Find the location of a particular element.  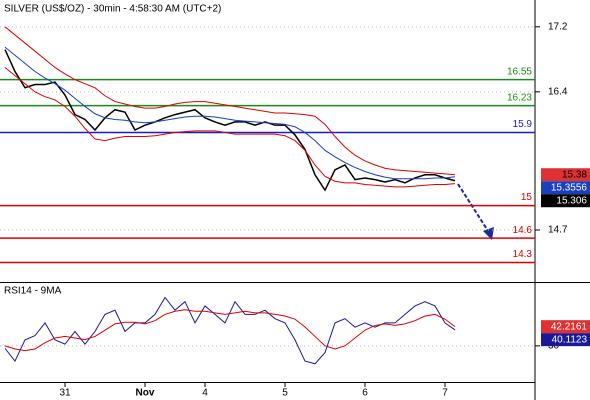

arrow-head is located at coordinates (488, 233).